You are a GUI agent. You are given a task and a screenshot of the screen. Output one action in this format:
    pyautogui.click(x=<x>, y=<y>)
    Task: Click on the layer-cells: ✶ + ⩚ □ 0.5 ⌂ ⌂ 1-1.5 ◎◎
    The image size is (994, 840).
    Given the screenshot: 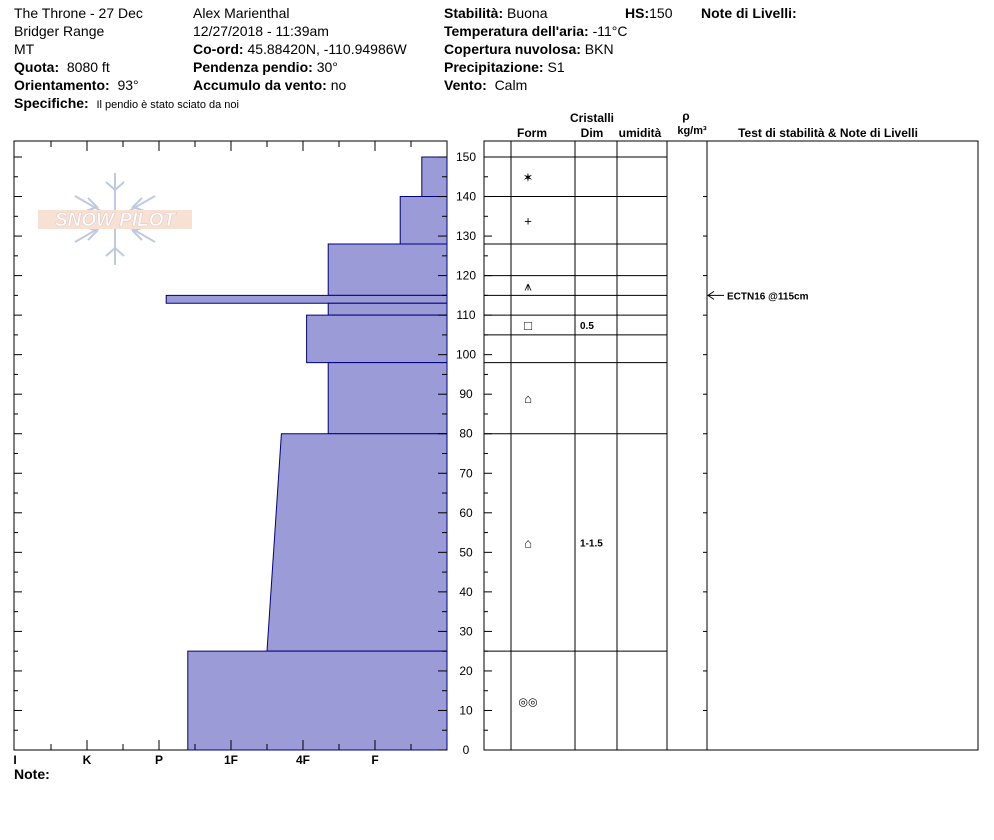 What is the action you would take?
    pyautogui.click(x=560, y=439)
    